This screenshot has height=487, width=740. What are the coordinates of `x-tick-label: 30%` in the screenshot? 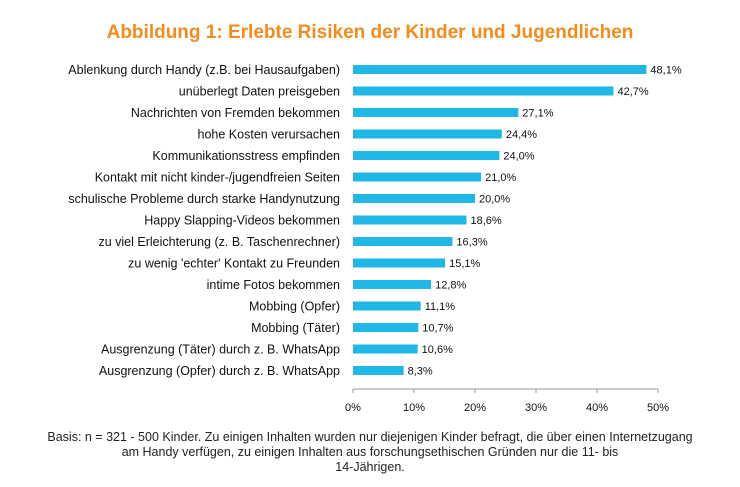 It's located at (536, 408).